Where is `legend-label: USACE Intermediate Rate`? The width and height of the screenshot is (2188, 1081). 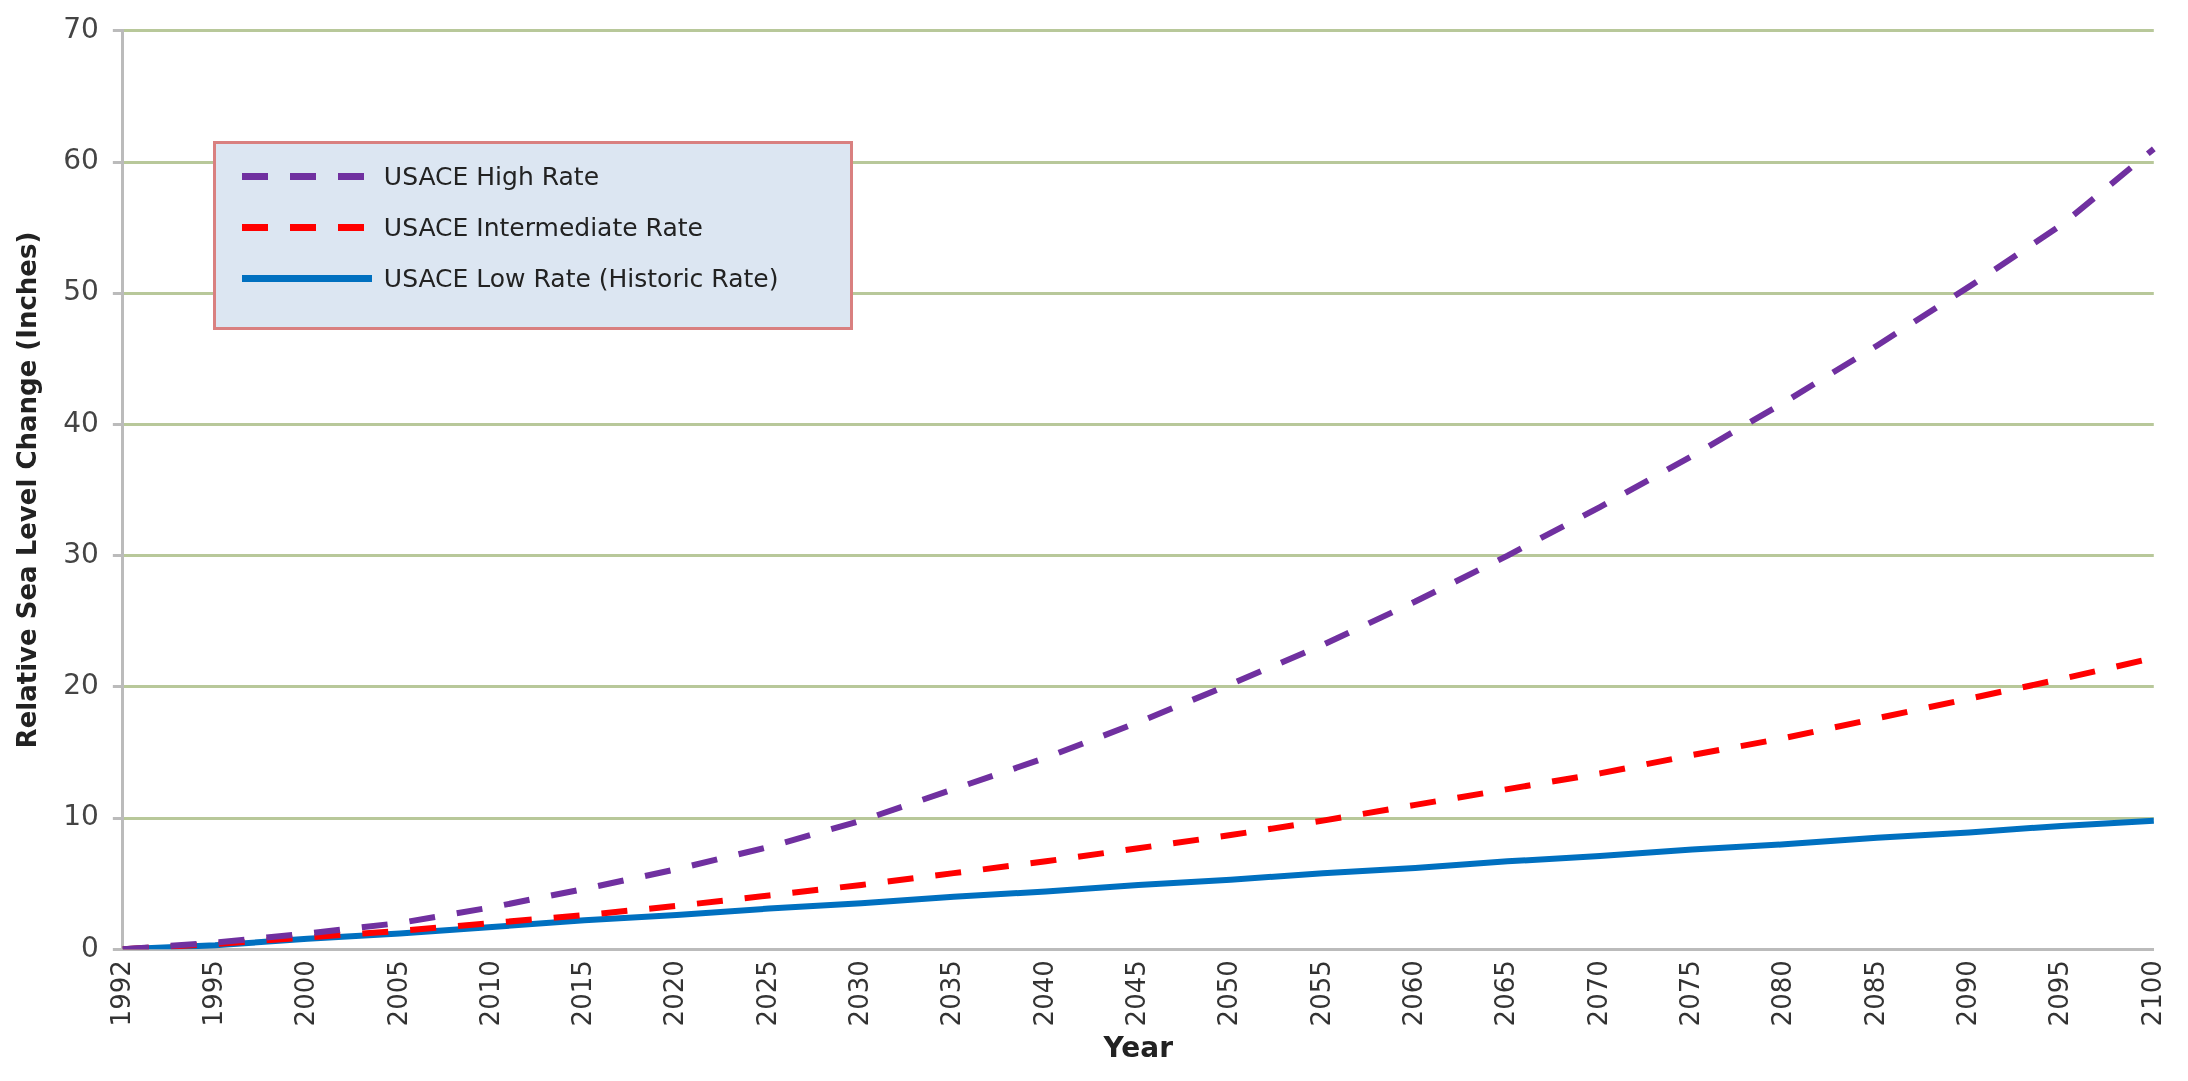 legend-label: USACE Intermediate Rate is located at coordinates (543, 227).